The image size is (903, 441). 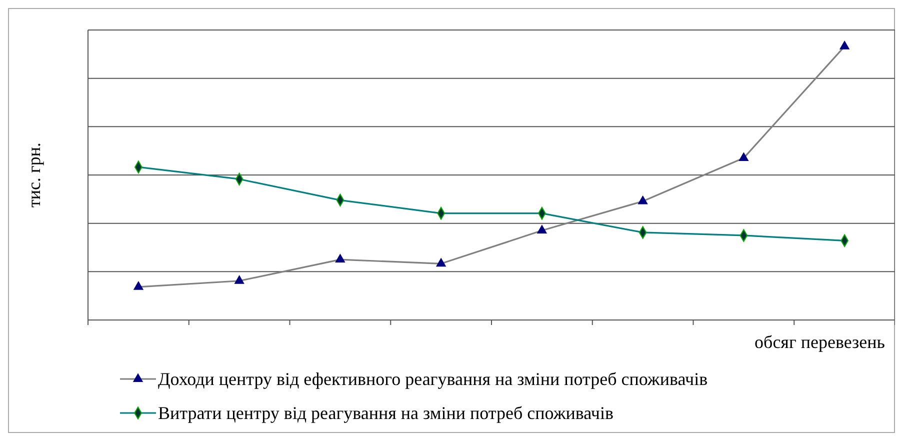 I want to click on legend-label: Доходи центру від ефективного реагування на зміни потреб споживачів, so click(x=433, y=379).